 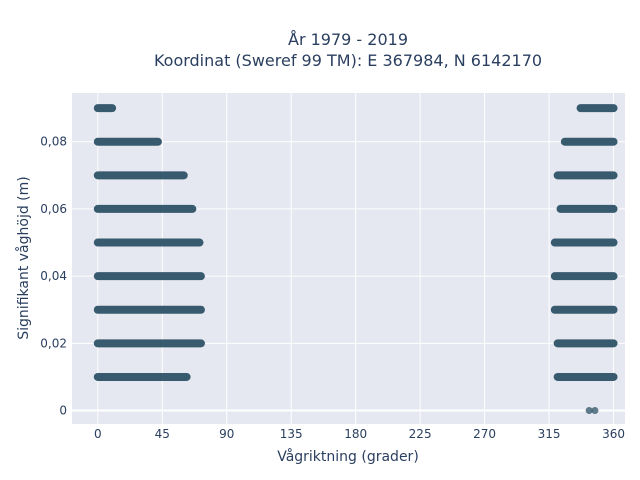 What do you see at coordinates (355, 434) in the screenshot?
I see `x-tick-label: 180` at bounding box center [355, 434].